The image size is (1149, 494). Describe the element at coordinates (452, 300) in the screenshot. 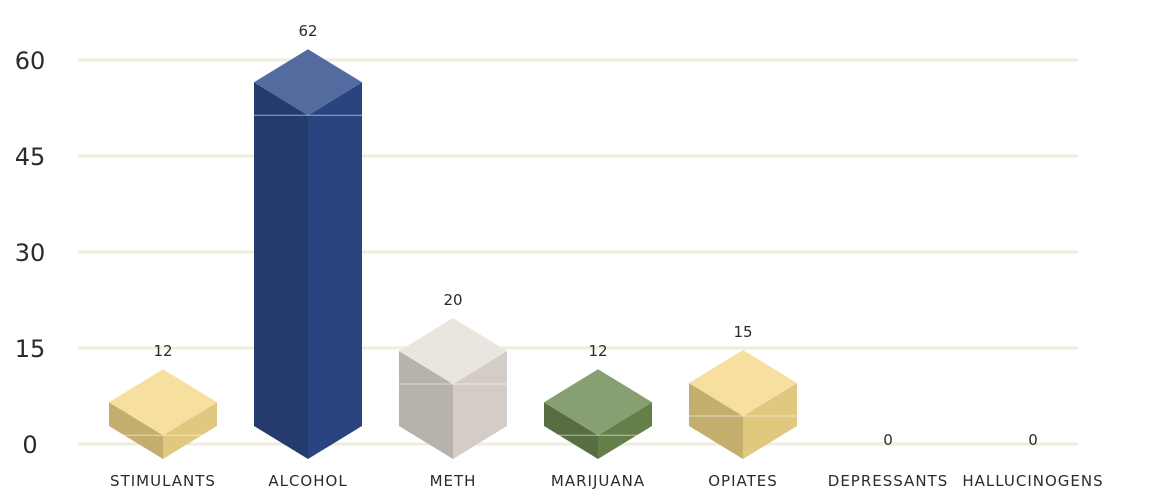

I see `data-label-meth: 20` at that location.